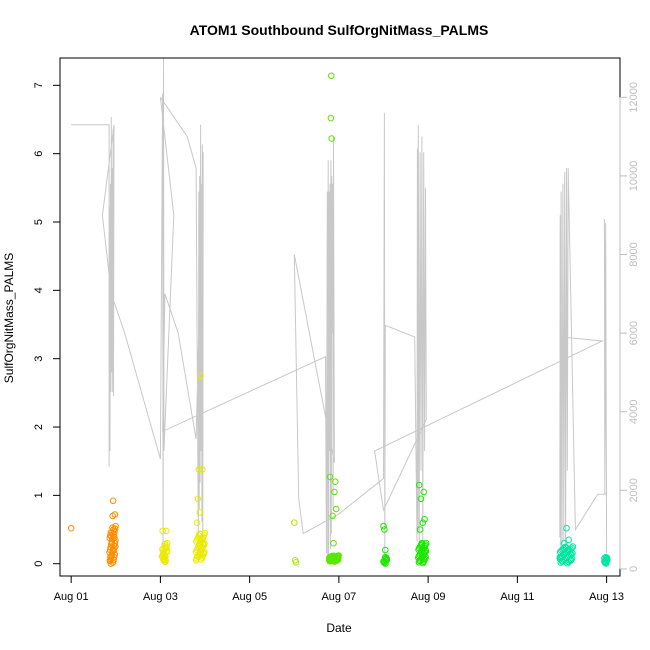 The image size is (650, 650). What do you see at coordinates (249, 597) in the screenshot?
I see `x-tick-label: Aug 05` at bounding box center [249, 597].